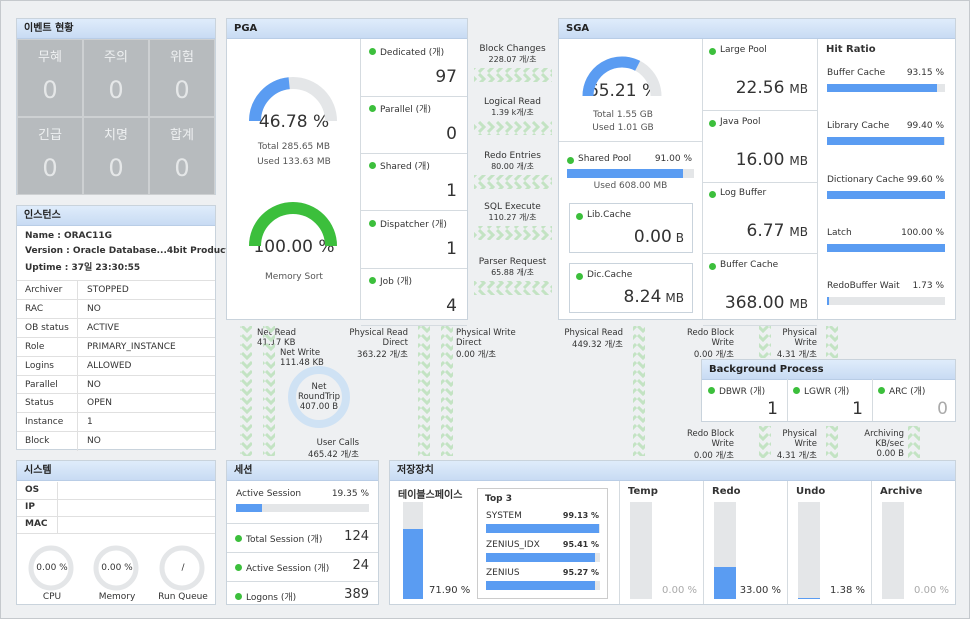 This screenshot has width=970, height=619. Describe the element at coordinates (512, 262) in the screenshot. I see `flow-label: Parser Request` at that location.